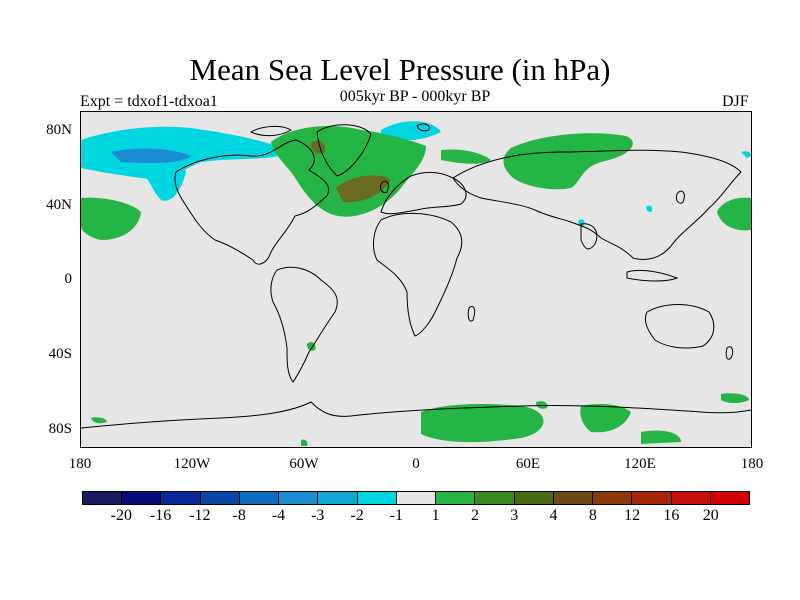 The image size is (800, 600). I want to click on lat-label-40s: 40S, so click(60, 354).